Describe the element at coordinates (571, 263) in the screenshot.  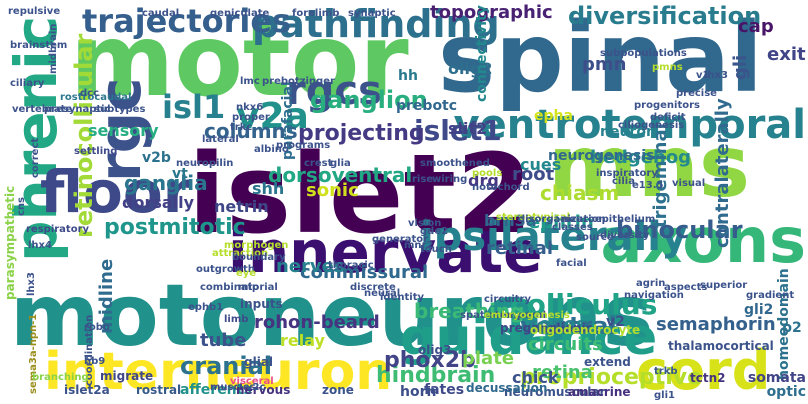
I see `word-facial: facial` at that location.